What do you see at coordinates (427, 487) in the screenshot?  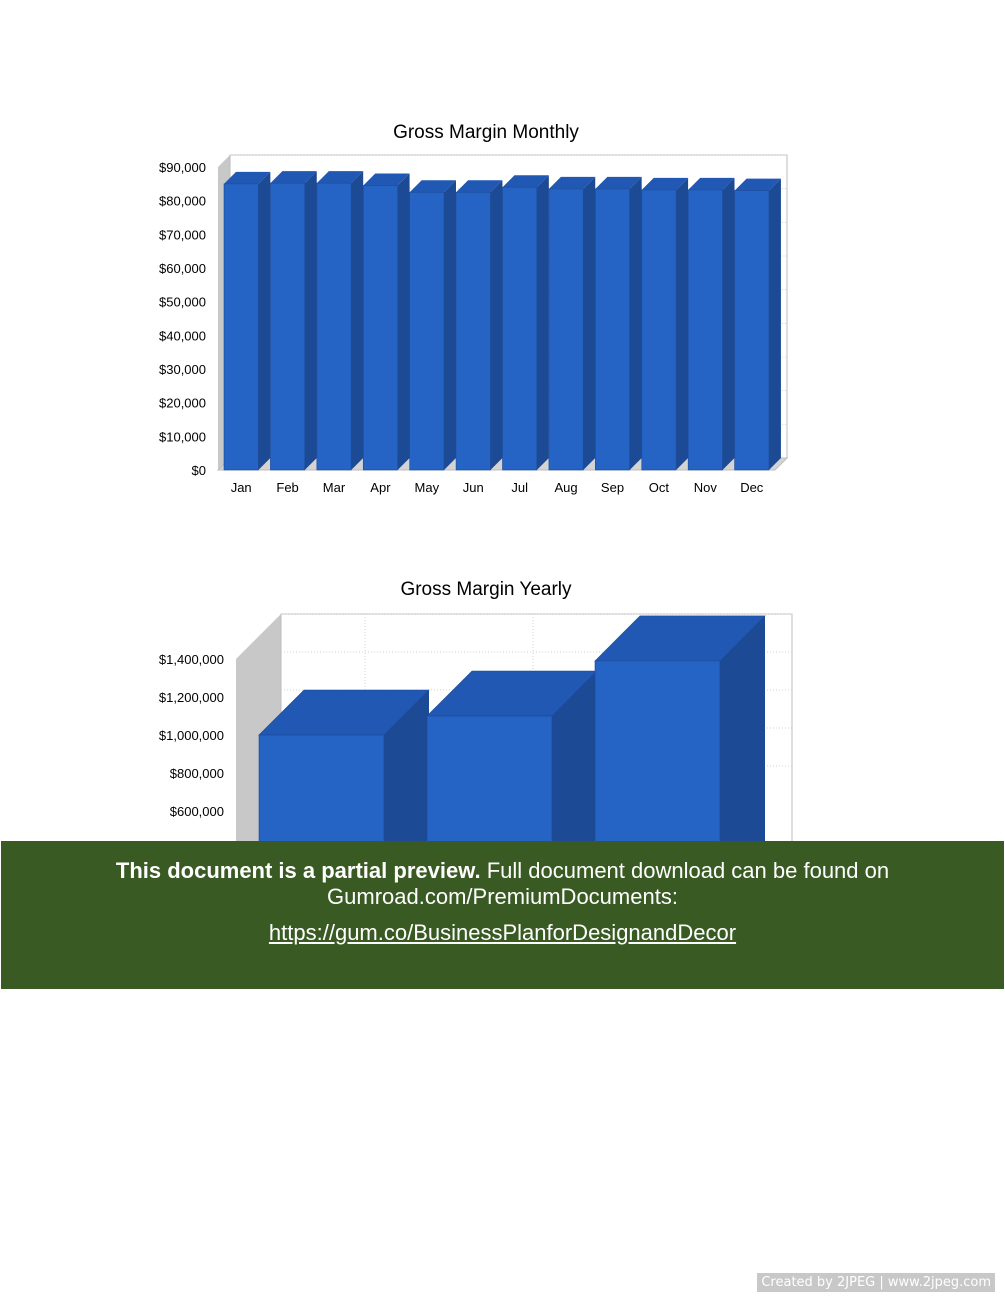 I see `monthly-x-tick-label: May` at bounding box center [427, 487].